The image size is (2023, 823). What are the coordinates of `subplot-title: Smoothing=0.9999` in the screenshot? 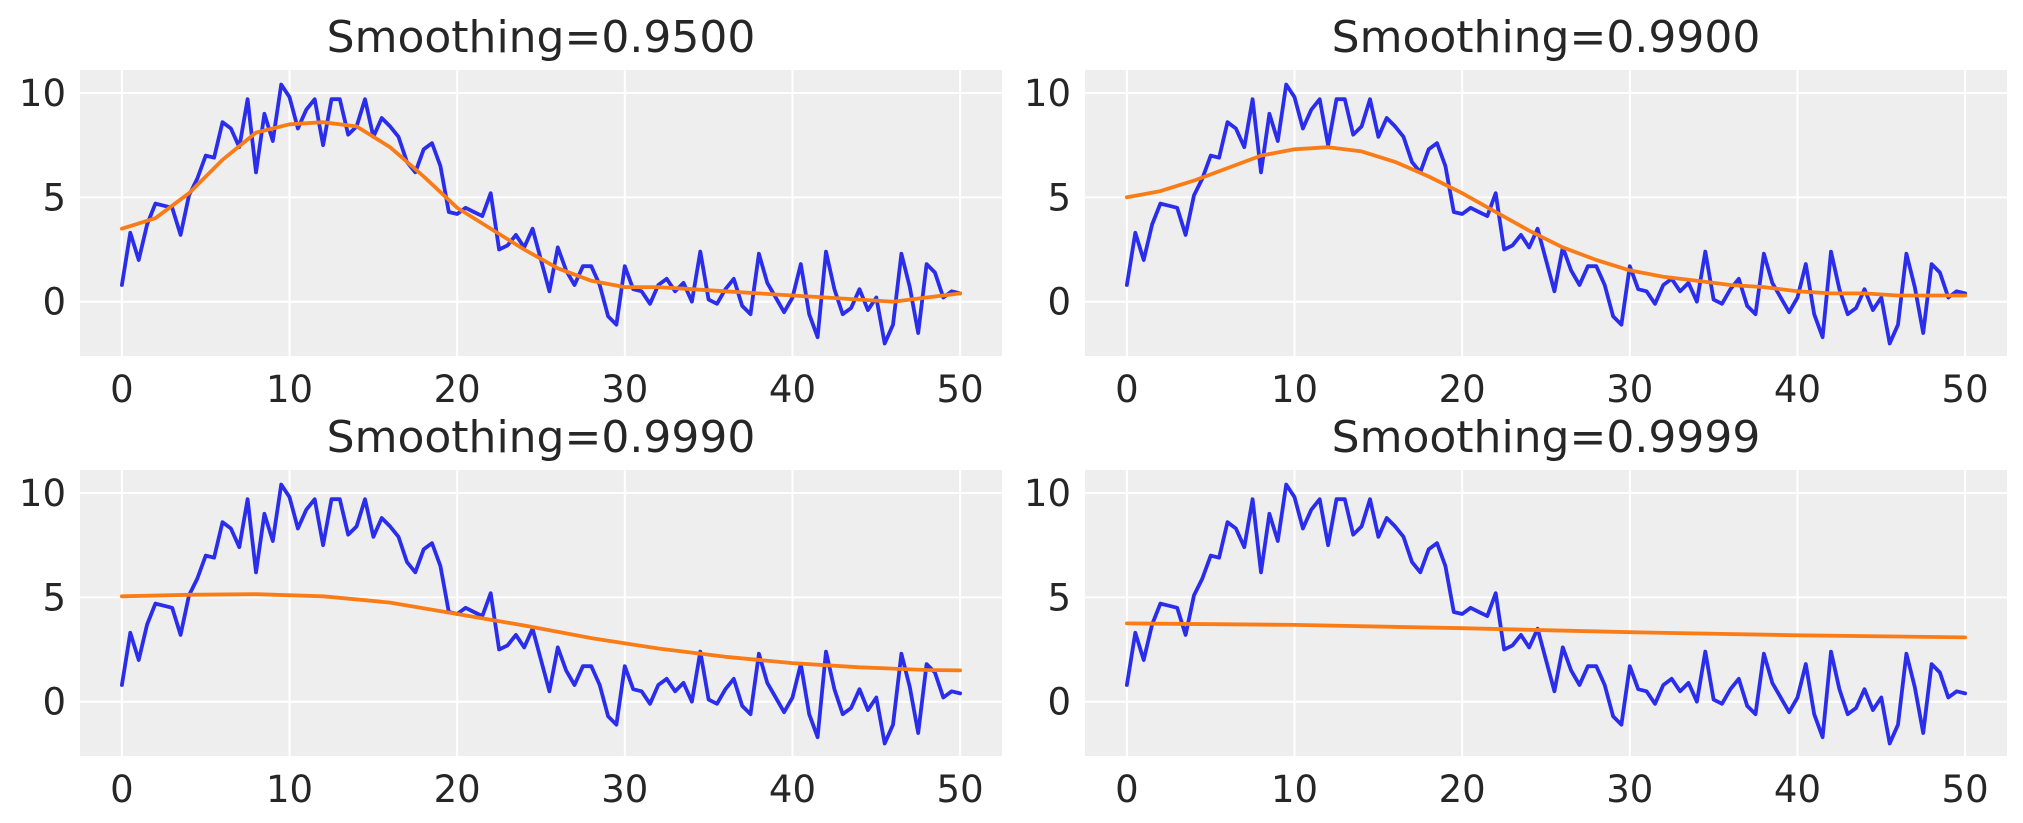 It's located at (1546, 437).